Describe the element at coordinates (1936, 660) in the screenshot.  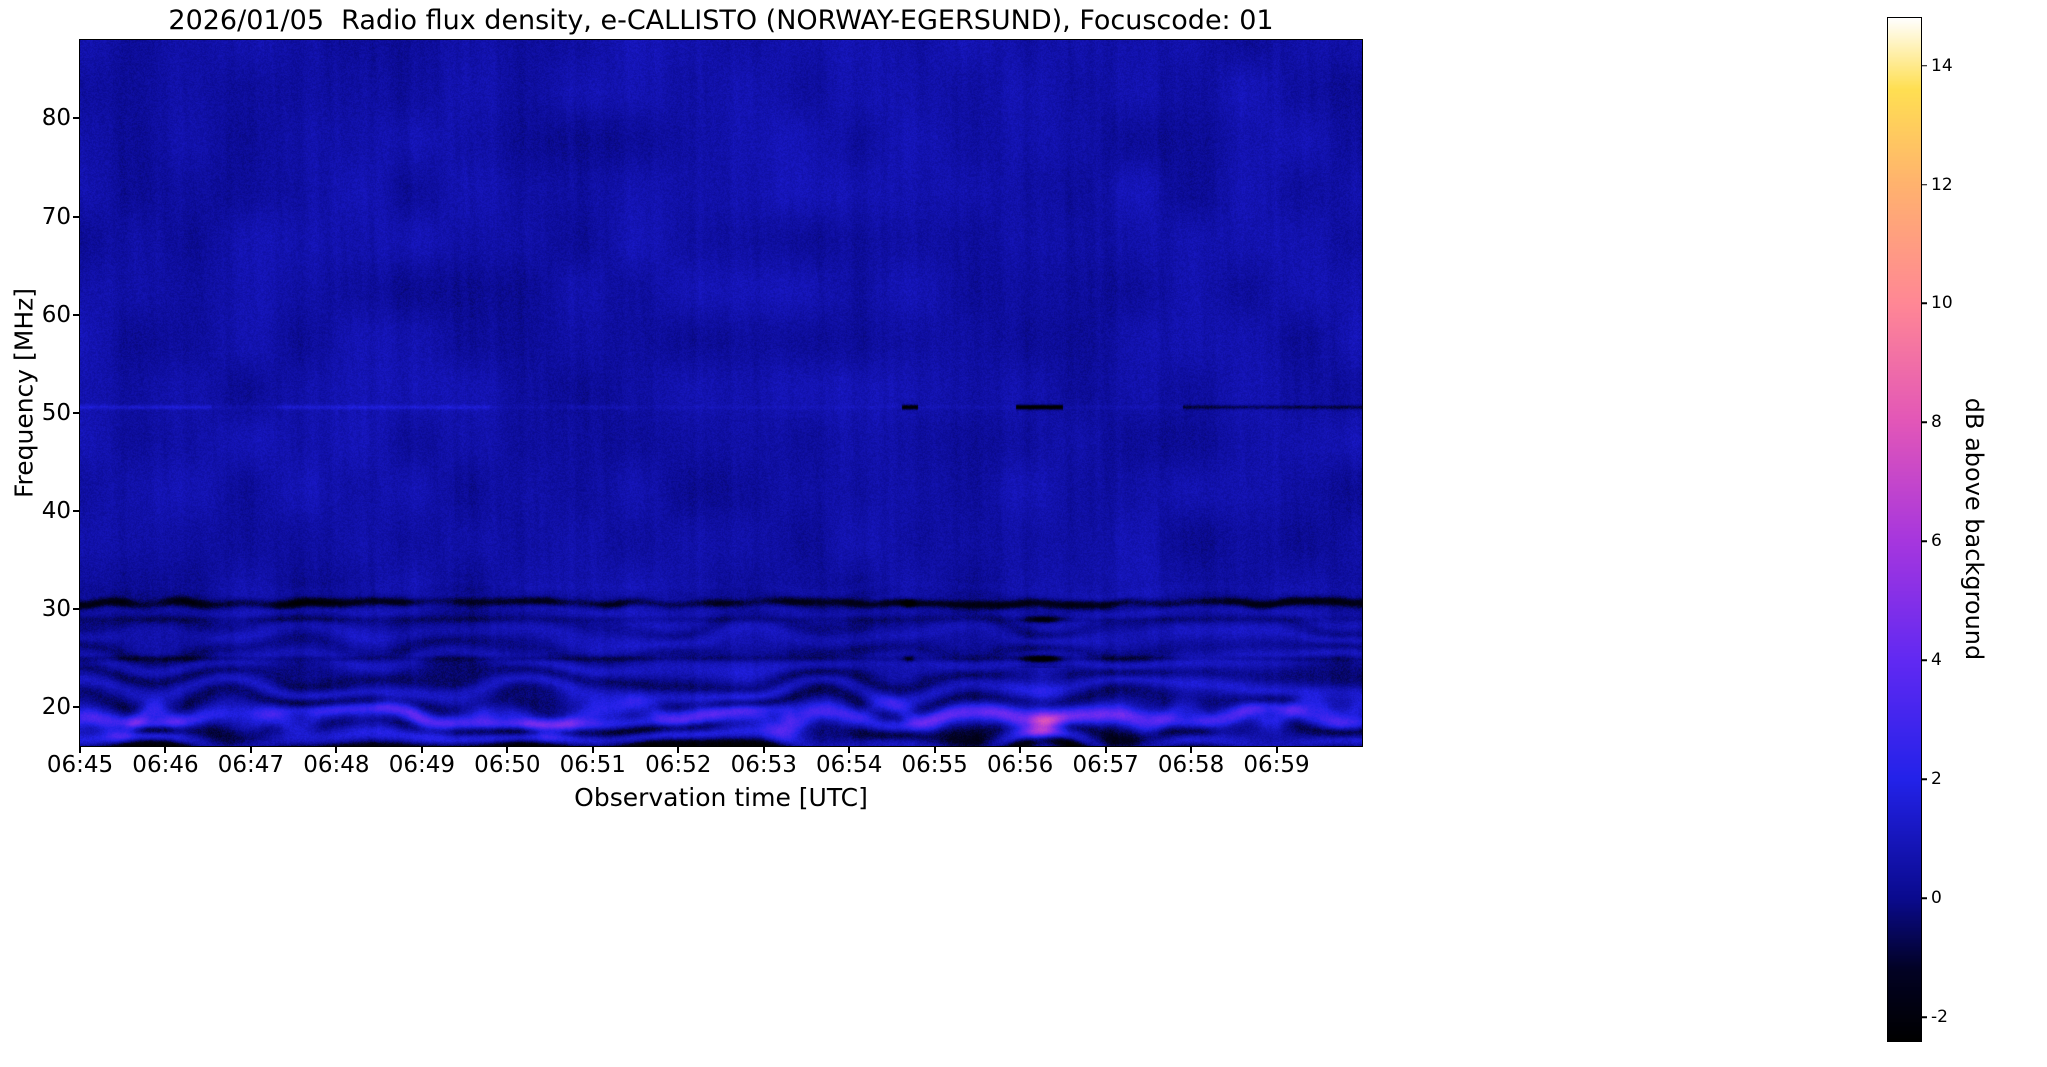
I see `colorbar-tick-label: 4` at that location.